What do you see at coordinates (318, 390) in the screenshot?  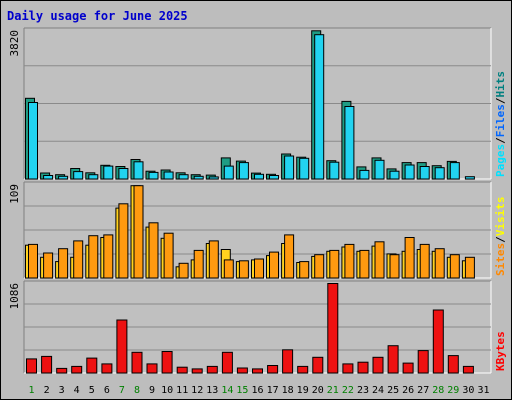 I see `x-label-day-20: 20` at bounding box center [318, 390].